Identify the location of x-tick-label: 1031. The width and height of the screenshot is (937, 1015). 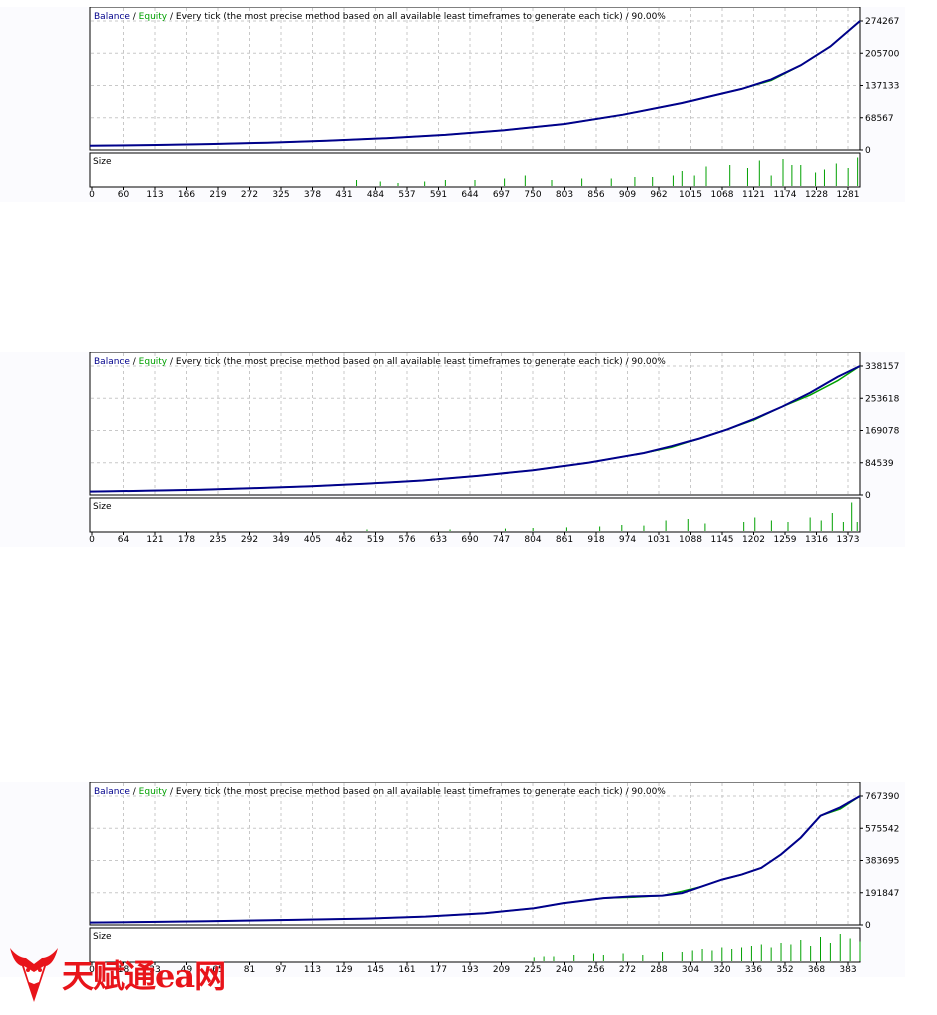
(659, 540).